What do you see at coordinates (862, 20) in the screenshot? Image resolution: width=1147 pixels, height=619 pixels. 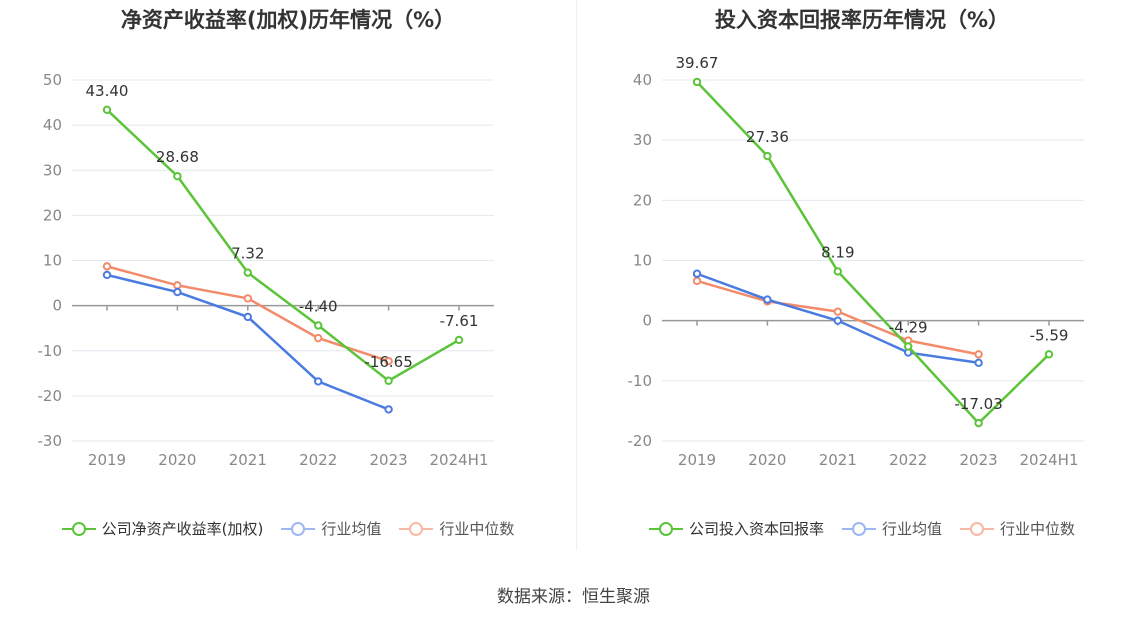 I see `roic-chart-title: 投入资本回报率历年情况（%）` at bounding box center [862, 20].